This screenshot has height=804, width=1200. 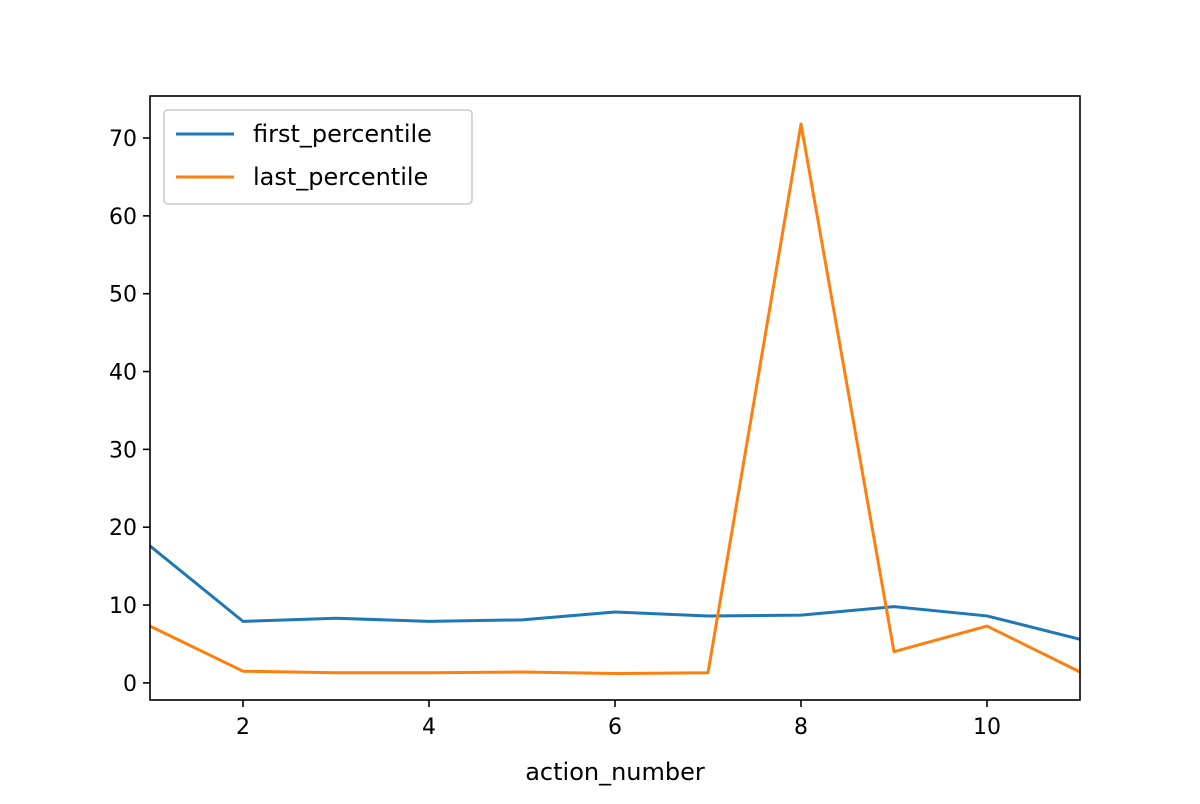 What do you see at coordinates (123, 139) in the screenshot?
I see `y-tick-label: 70` at bounding box center [123, 139].